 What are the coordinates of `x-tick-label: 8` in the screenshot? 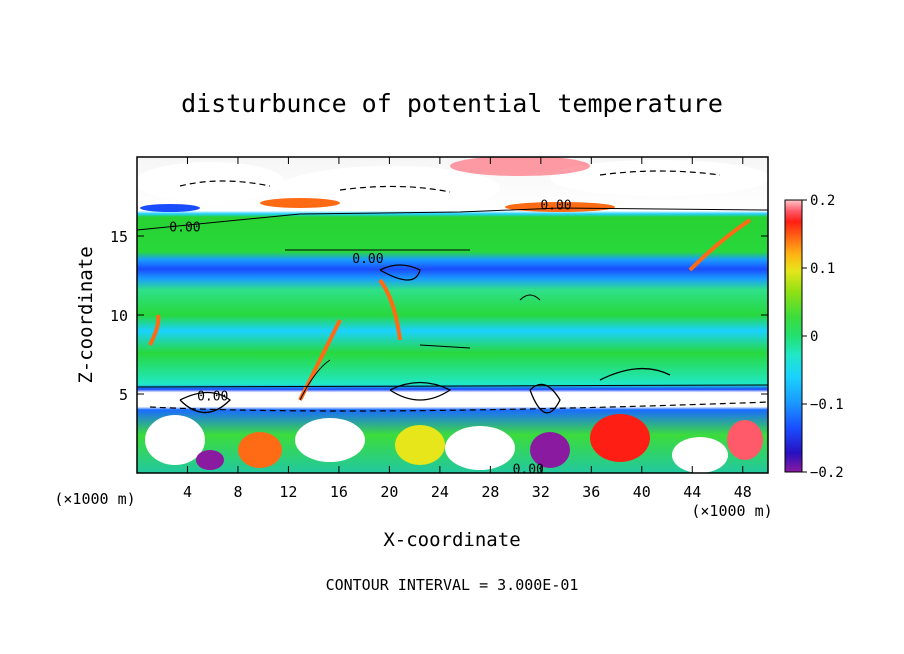 It's located at (237, 492).